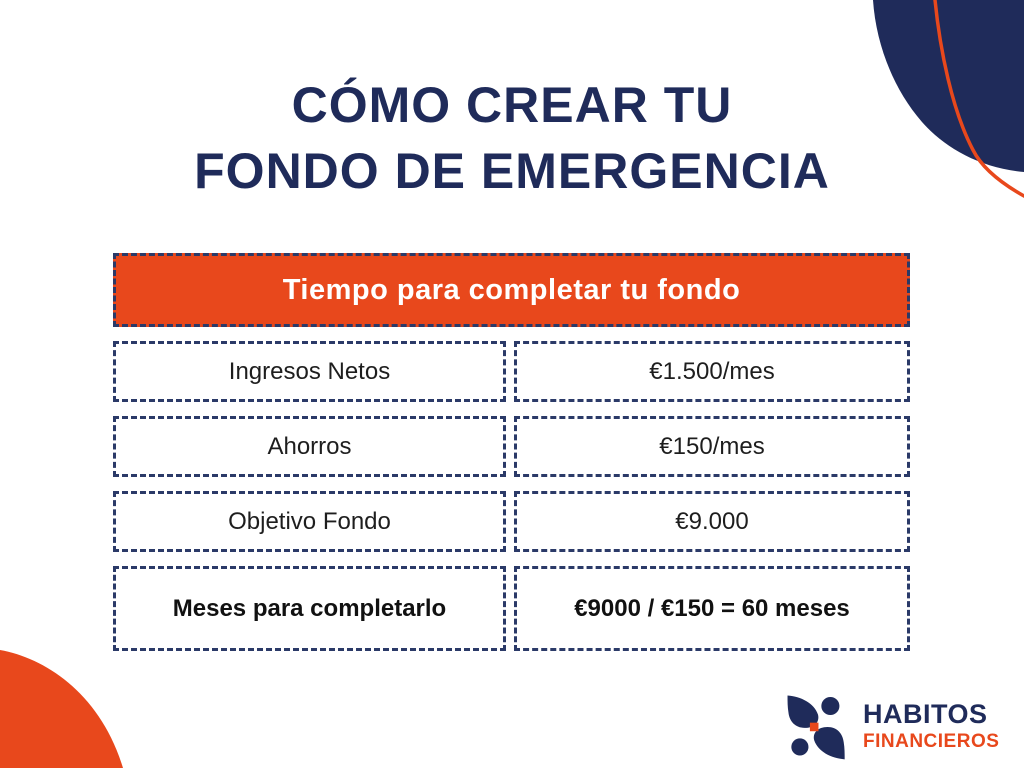 This screenshot has width=1024, height=768. What do you see at coordinates (61, 709) in the screenshot?
I see `corner-quarter-circle-decoration` at bounding box center [61, 709].